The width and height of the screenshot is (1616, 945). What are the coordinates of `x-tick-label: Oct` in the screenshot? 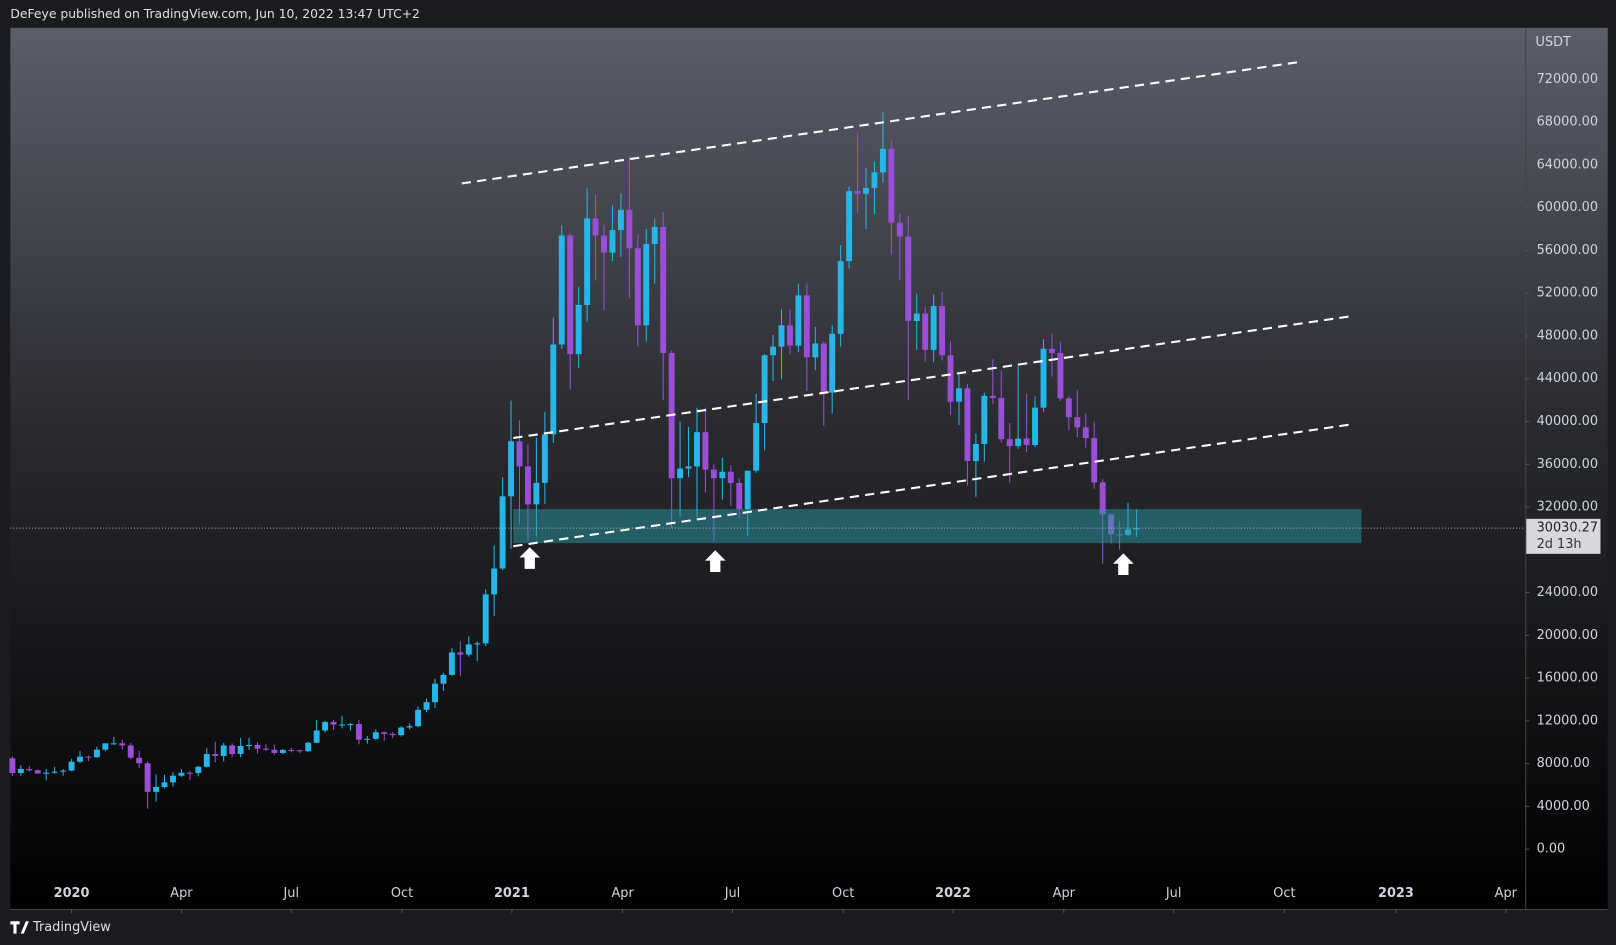 It's located at (1284, 893).